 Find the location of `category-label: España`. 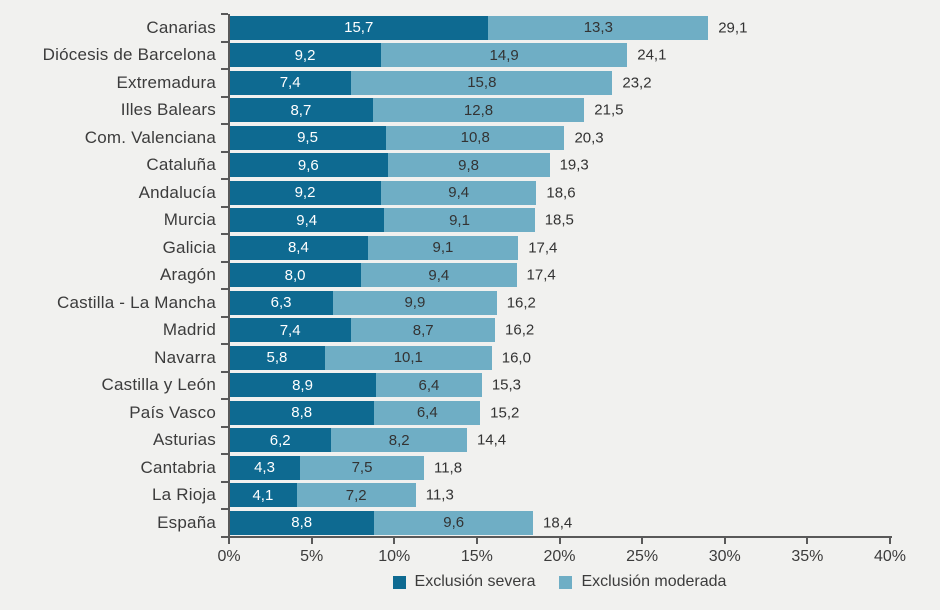

category-label: España is located at coordinates (186, 522).